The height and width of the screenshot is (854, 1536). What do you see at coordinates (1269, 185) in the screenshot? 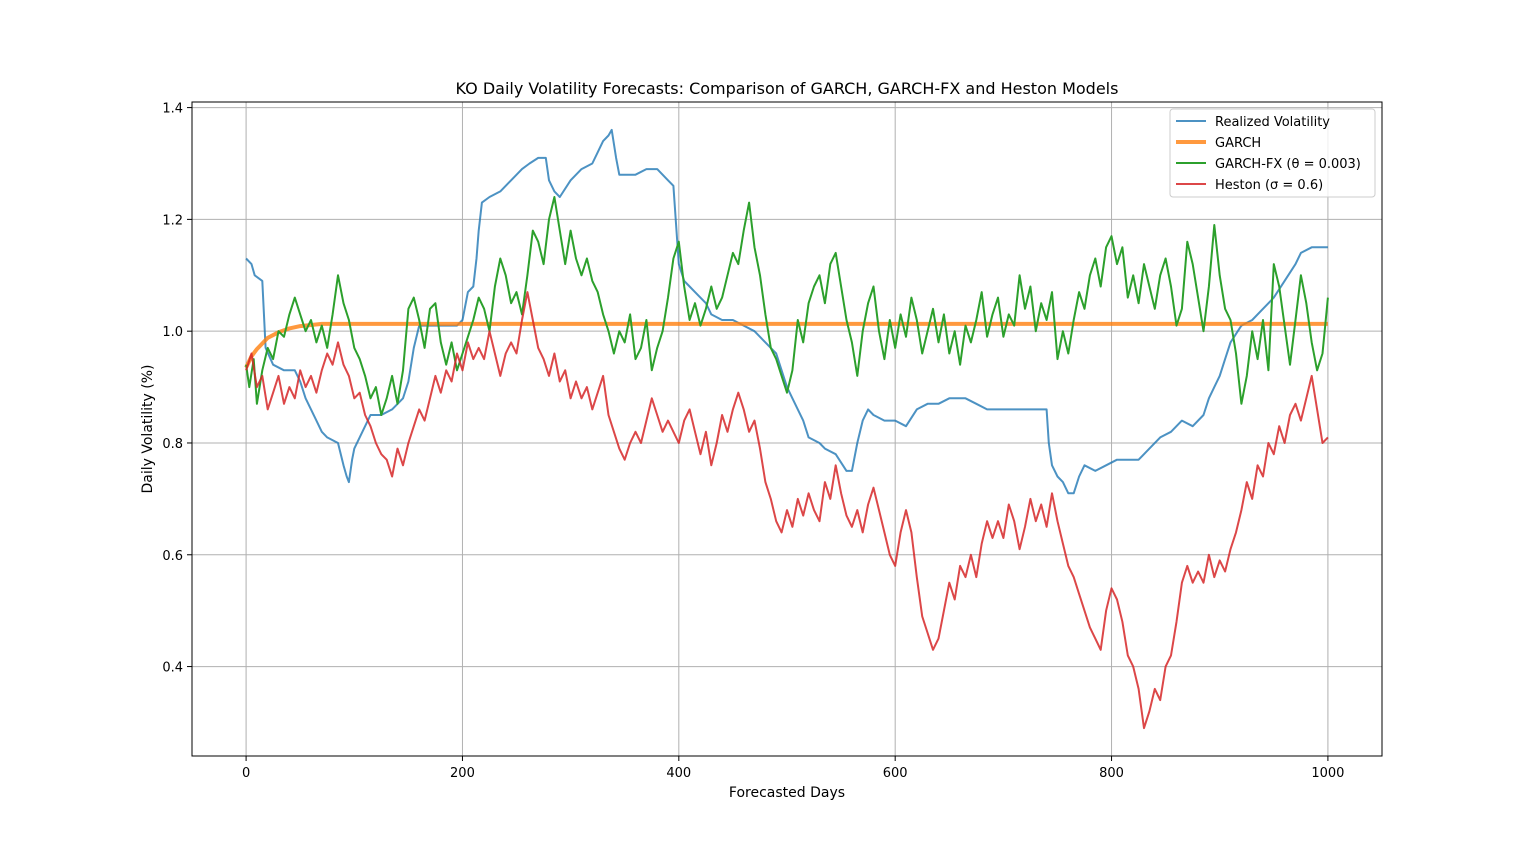
I see `legend-label: Heston (σ = 0.6)` at bounding box center [1269, 185].